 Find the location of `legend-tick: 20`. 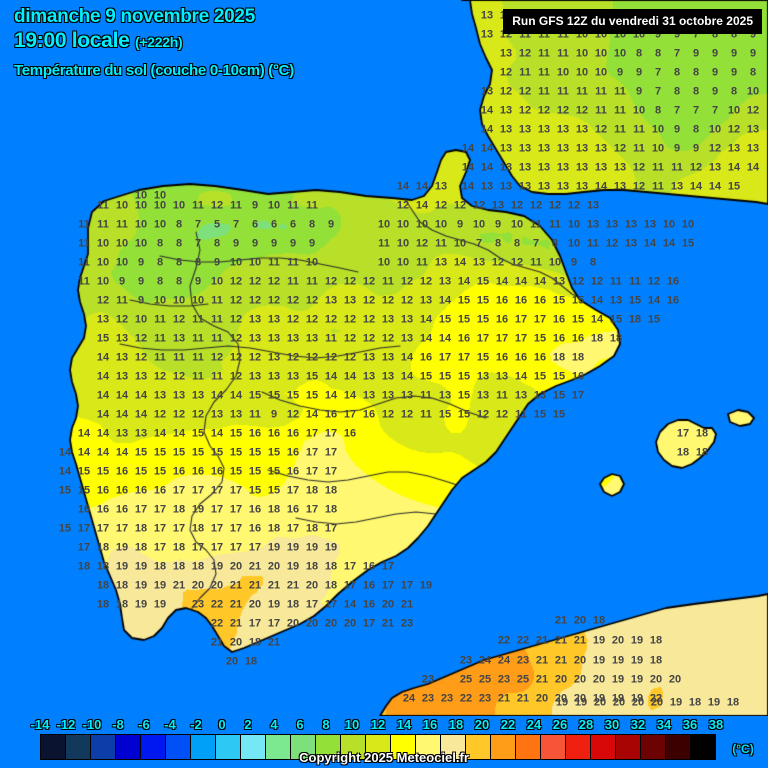

legend-tick: 20 is located at coordinates (482, 724).